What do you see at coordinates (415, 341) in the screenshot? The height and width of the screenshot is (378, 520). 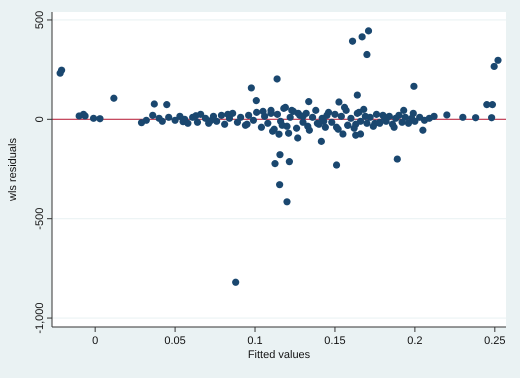 I see `x-tick-label: 0.2` at bounding box center [415, 341].